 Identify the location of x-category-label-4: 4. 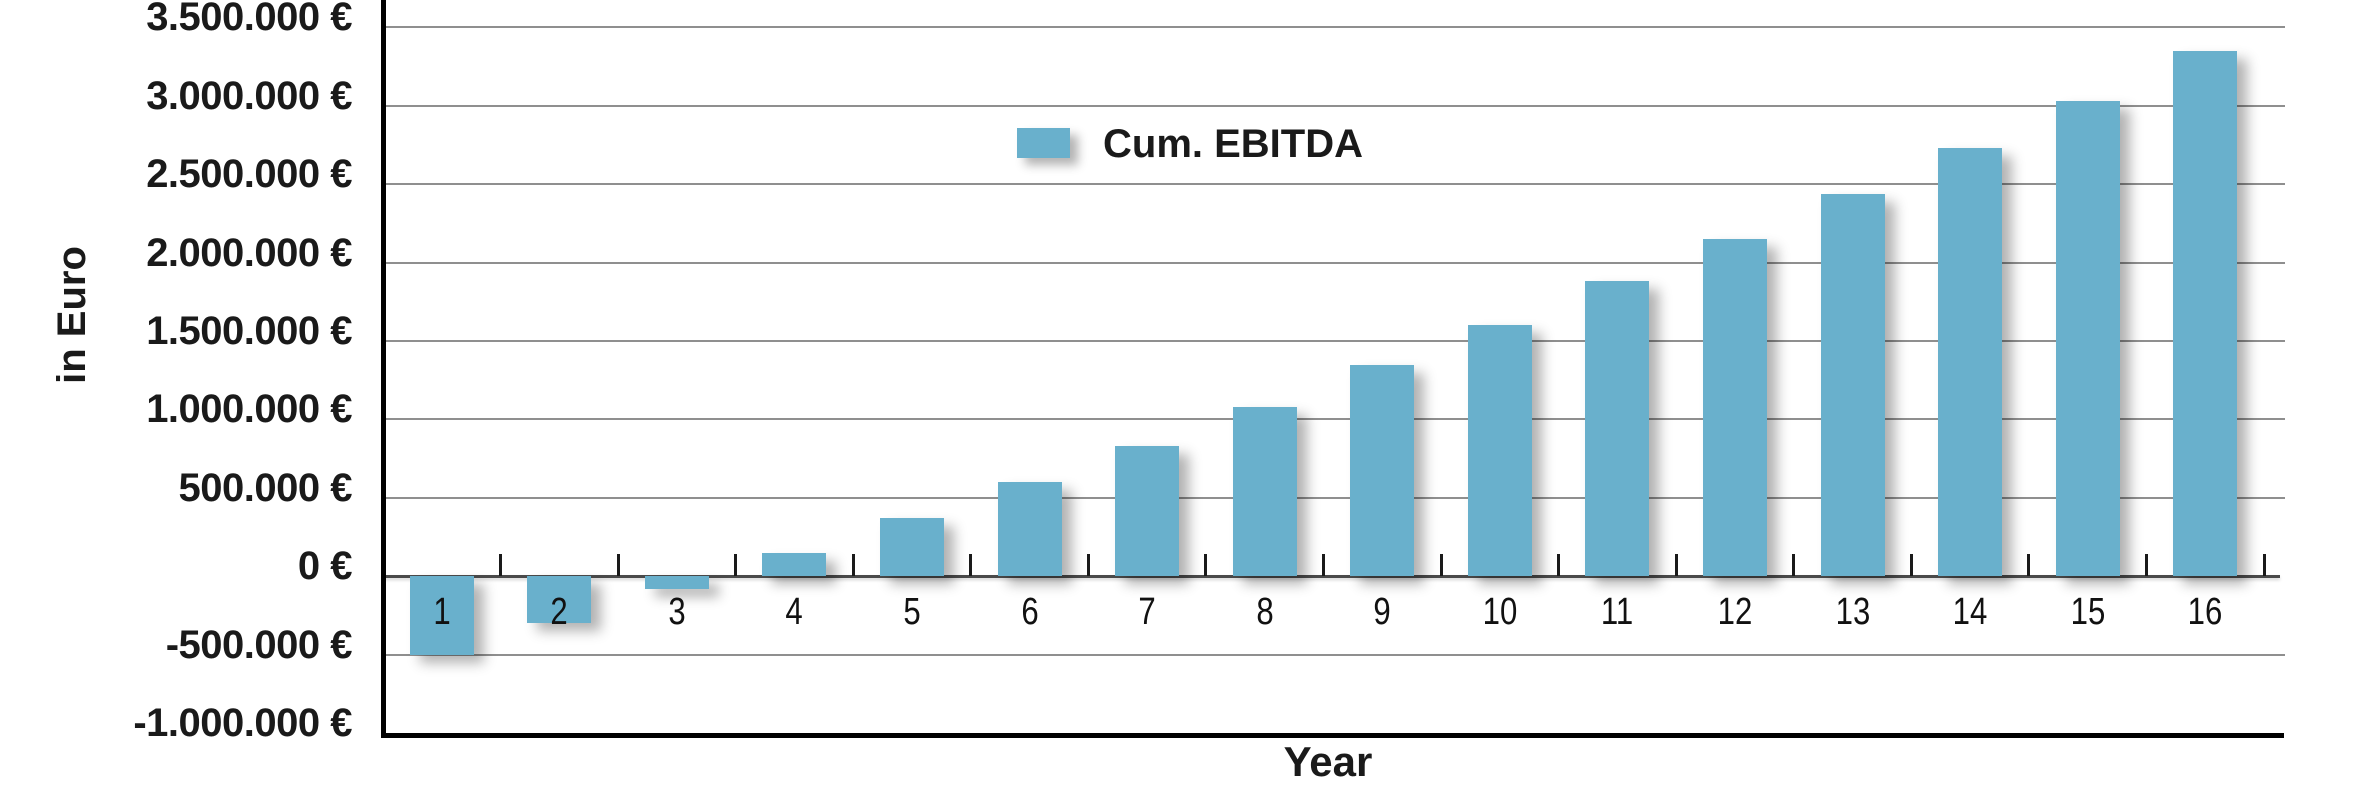
(794, 612).